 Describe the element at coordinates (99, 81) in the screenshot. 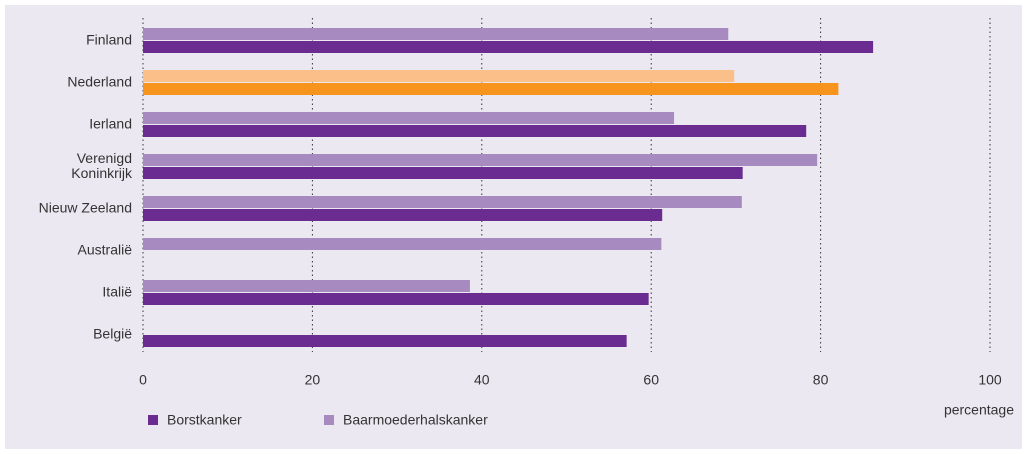

I see `y-tick-label: Nederland` at that location.